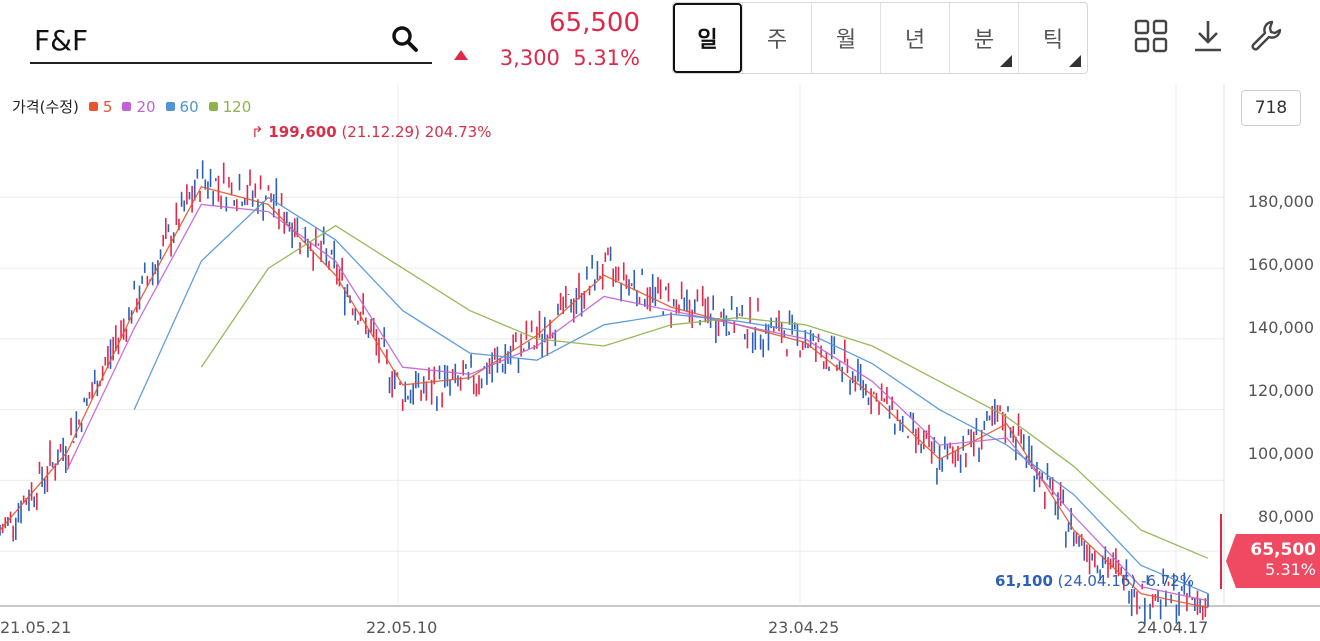  What do you see at coordinates (594, 23) in the screenshot?
I see `current-price: 65,500` at bounding box center [594, 23].